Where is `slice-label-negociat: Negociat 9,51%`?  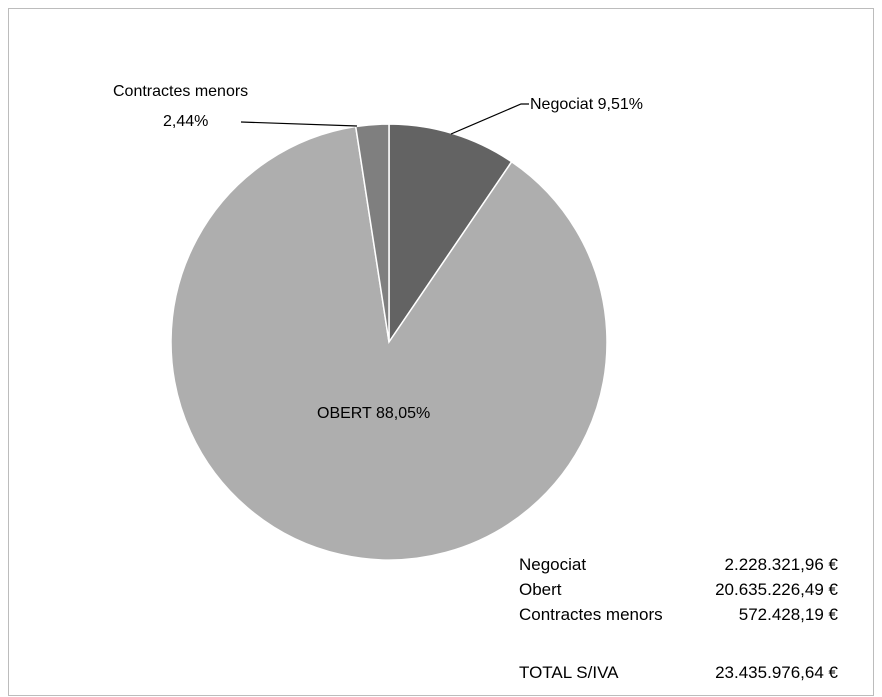
slice-label-negociat: Negociat 9,51% is located at coordinates (586, 104).